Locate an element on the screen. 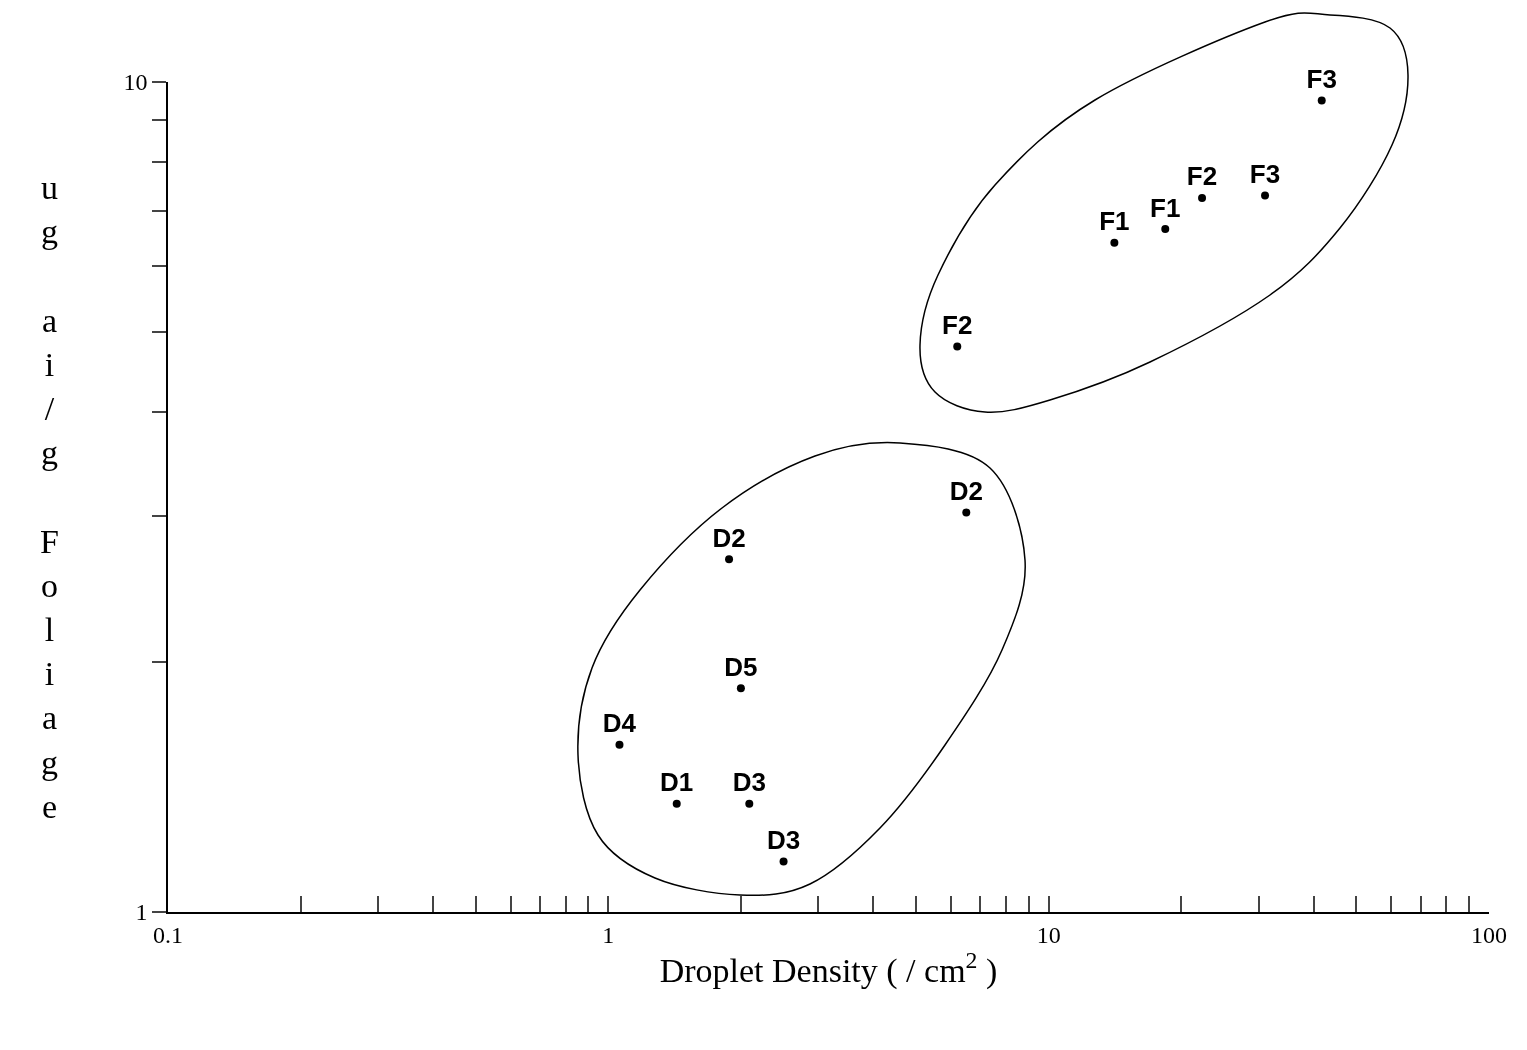 The width and height of the screenshot is (1527, 1050). x-tick-label: 1 is located at coordinates (608, 934).